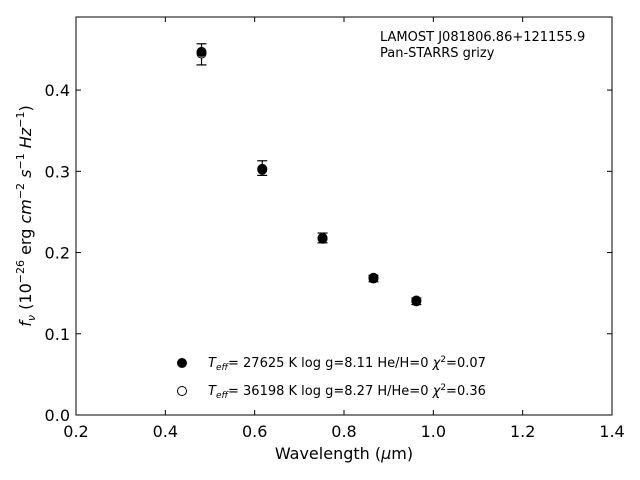  What do you see at coordinates (347, 392) in the screenshot?
I see `legend-entry-open: Teff= 36198 K log g=8.27 H/He=0 χ2=0.36` at bounding box center [347, 392].